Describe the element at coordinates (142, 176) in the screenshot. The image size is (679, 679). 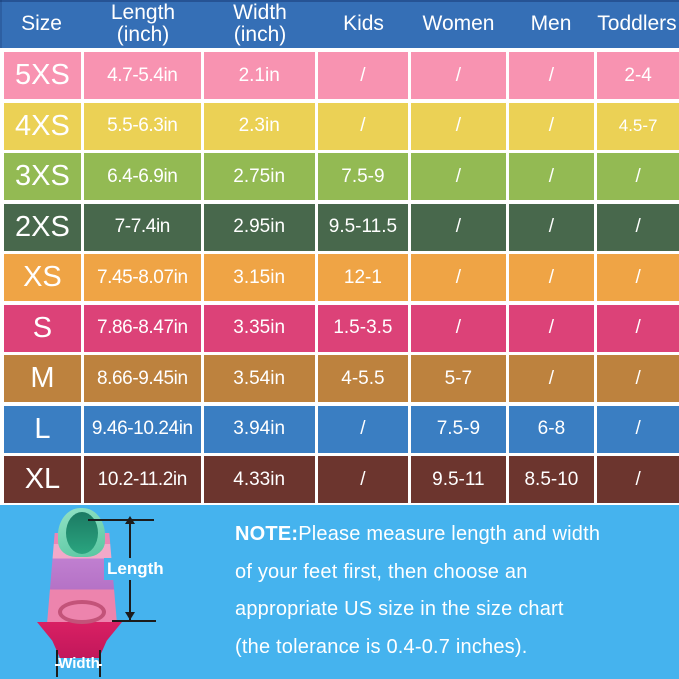
I see `table-cell: 6.4-6.9in` at that location.